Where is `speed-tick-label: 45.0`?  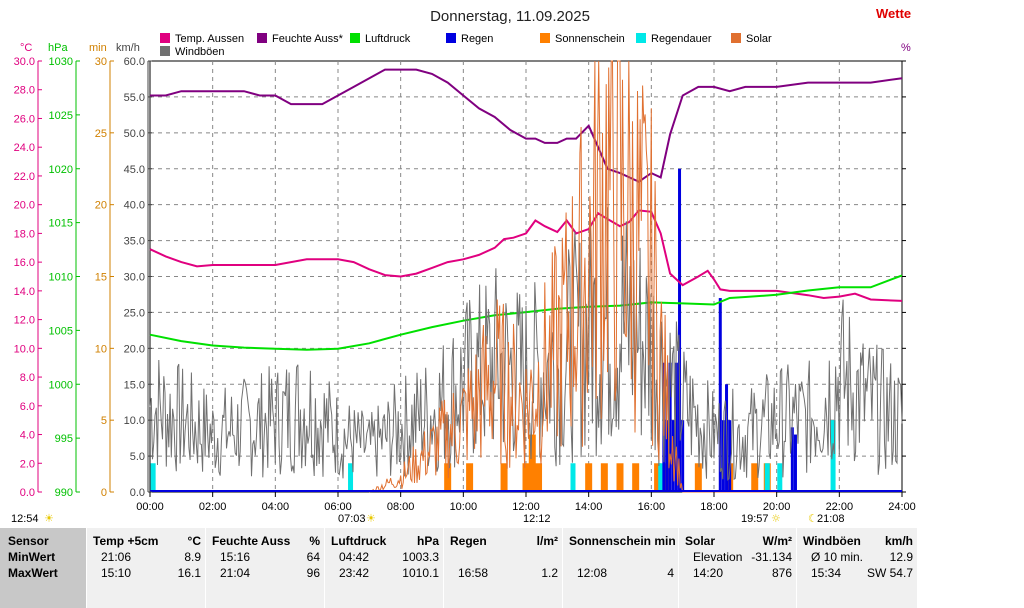 speed-tick-label: 45.0 is located at coordinates (134, 170).